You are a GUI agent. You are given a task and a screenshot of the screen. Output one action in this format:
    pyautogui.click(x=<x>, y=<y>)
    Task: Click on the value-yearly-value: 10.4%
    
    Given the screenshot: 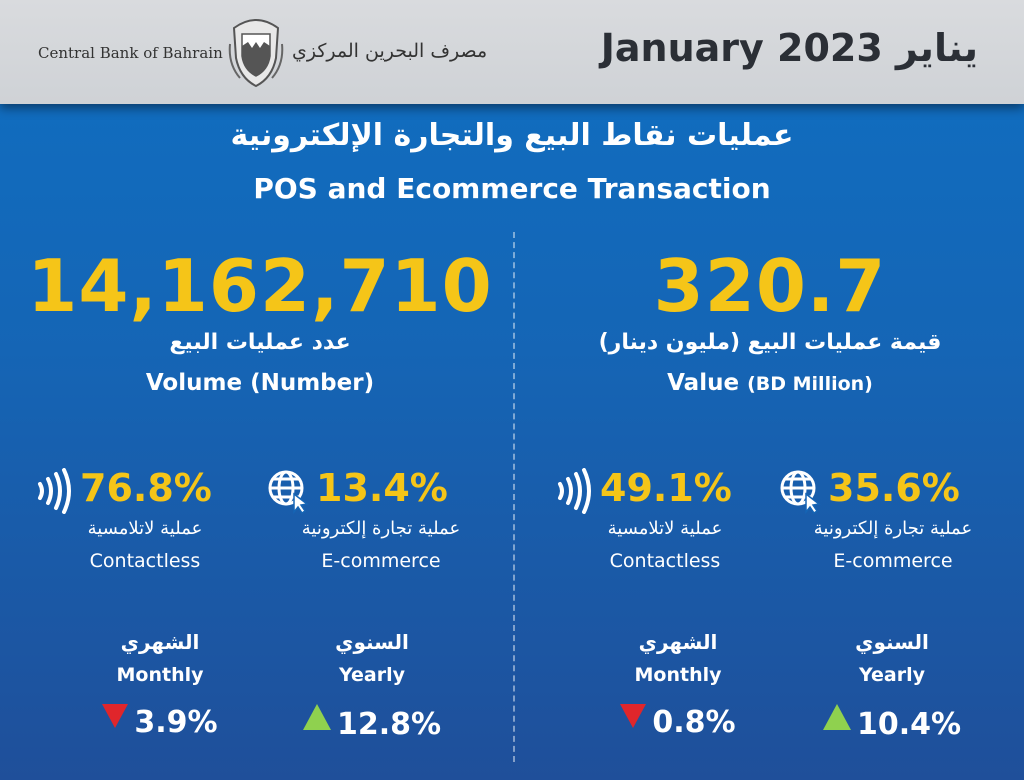 What is the action you would take?
    pyautogui.click(x=909, y=724)
    